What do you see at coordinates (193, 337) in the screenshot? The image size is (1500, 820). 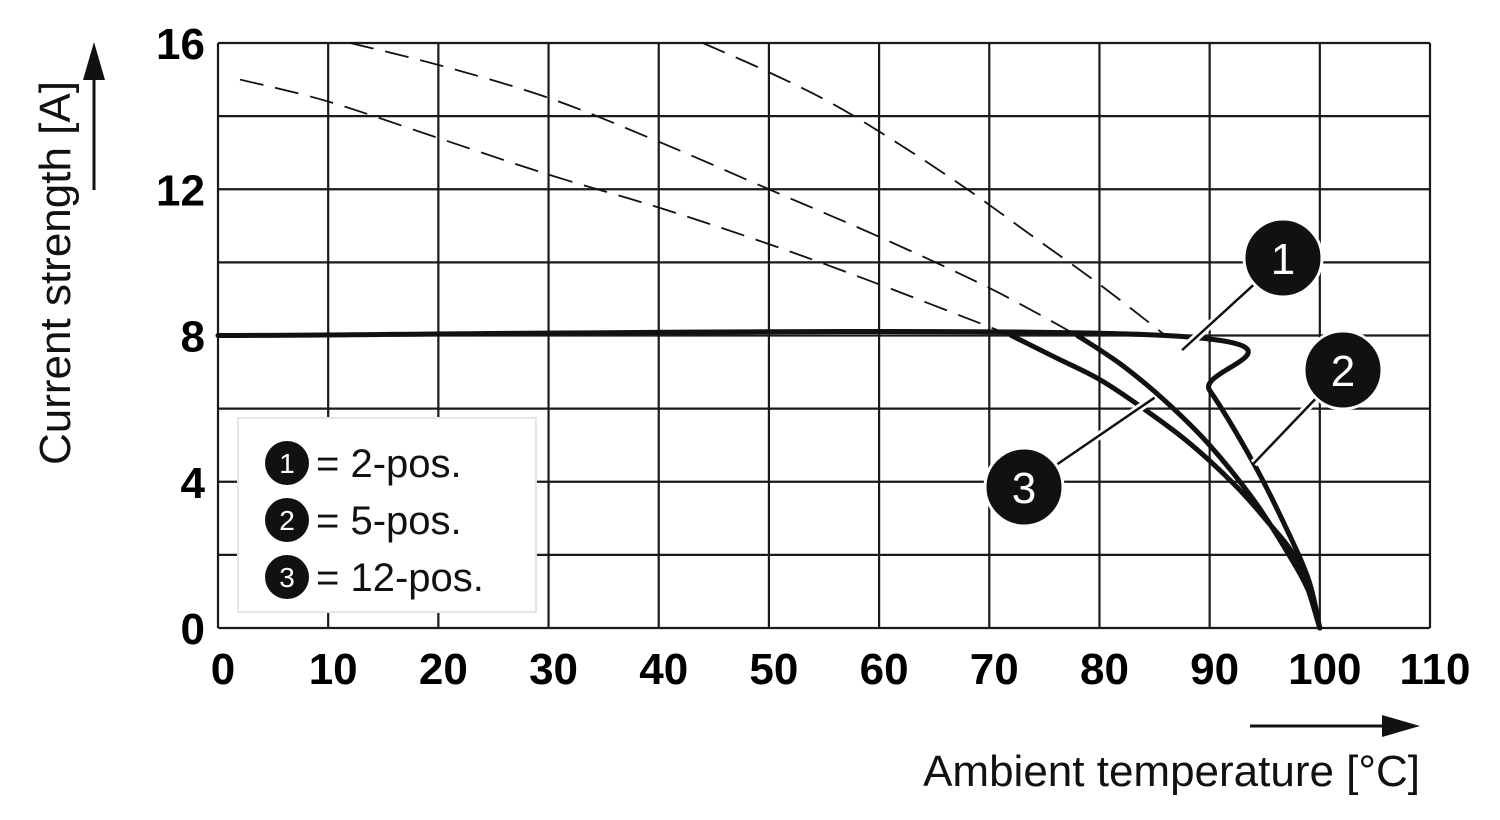 I see `y-tick-label: 8` at bounding box center [193, 337].